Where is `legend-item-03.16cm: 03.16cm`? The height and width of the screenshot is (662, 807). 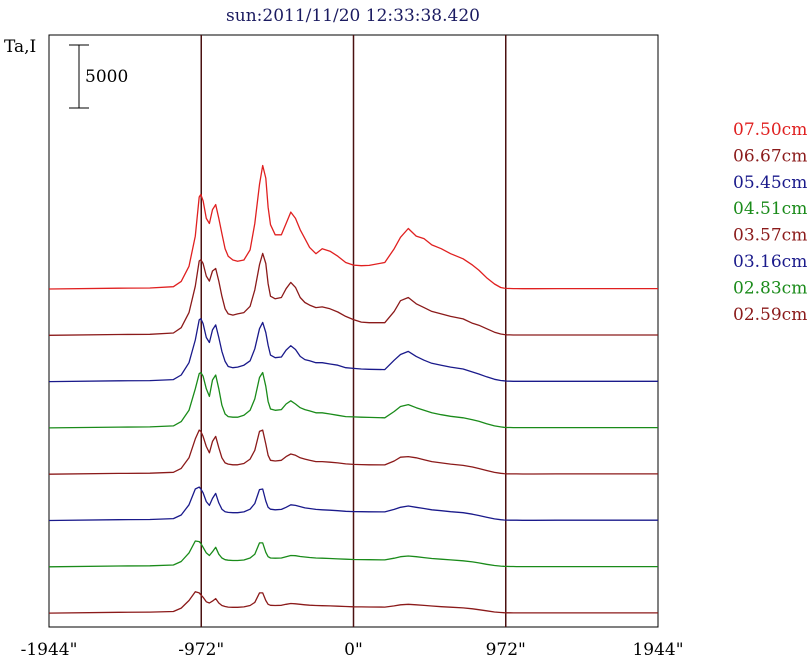
legend-item-03.16cm: 03.16cm is located at coordinates (770, 262).